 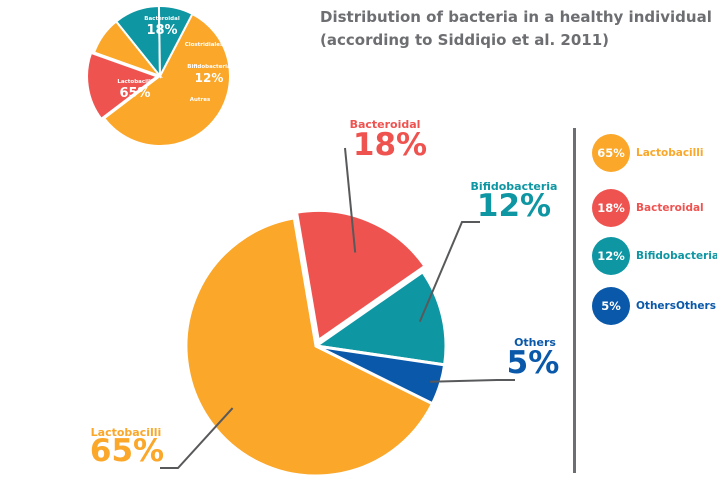 What do you see at coordinates (197, 438) in the screenshot?
I see `leader-line-lactobacilli` at bounding box center [197, 438].